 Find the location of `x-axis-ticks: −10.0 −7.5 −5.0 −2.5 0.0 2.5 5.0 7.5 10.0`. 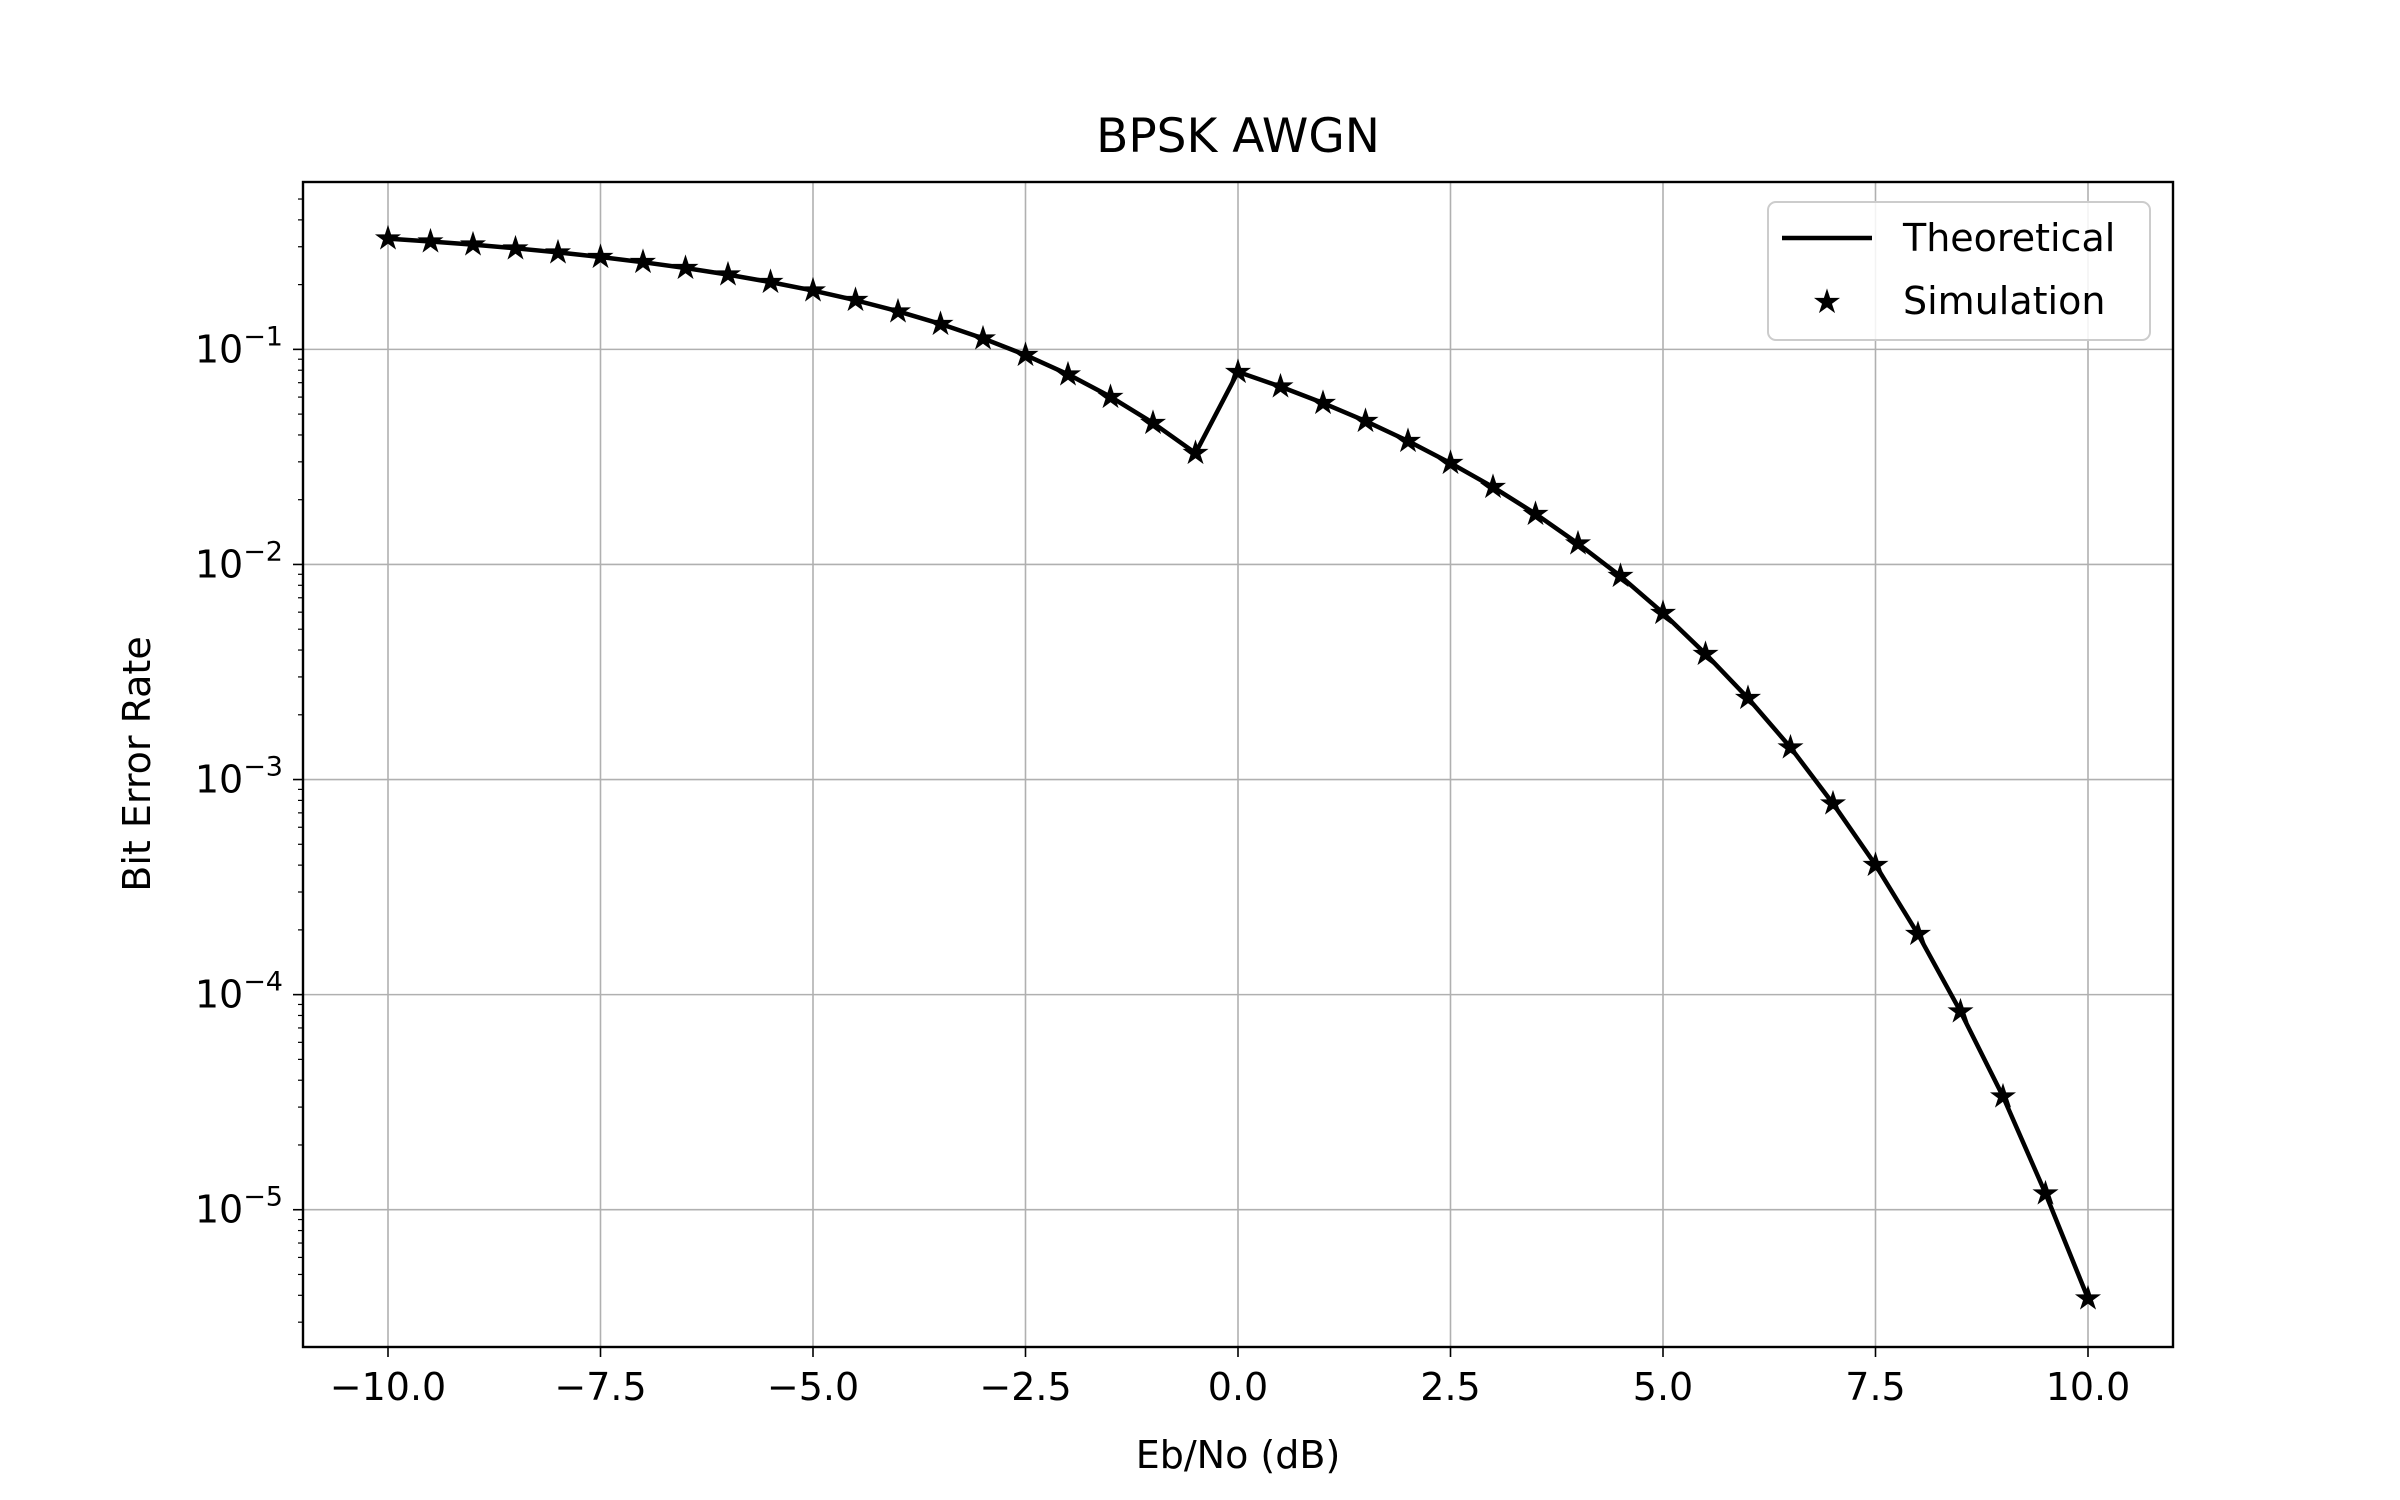

x-axis-ticks: −10.0 −7.5 −5.0 −2.5 0.0 2.5 5.0 7.5 10.0 is located at coordinates (1230, 1378).